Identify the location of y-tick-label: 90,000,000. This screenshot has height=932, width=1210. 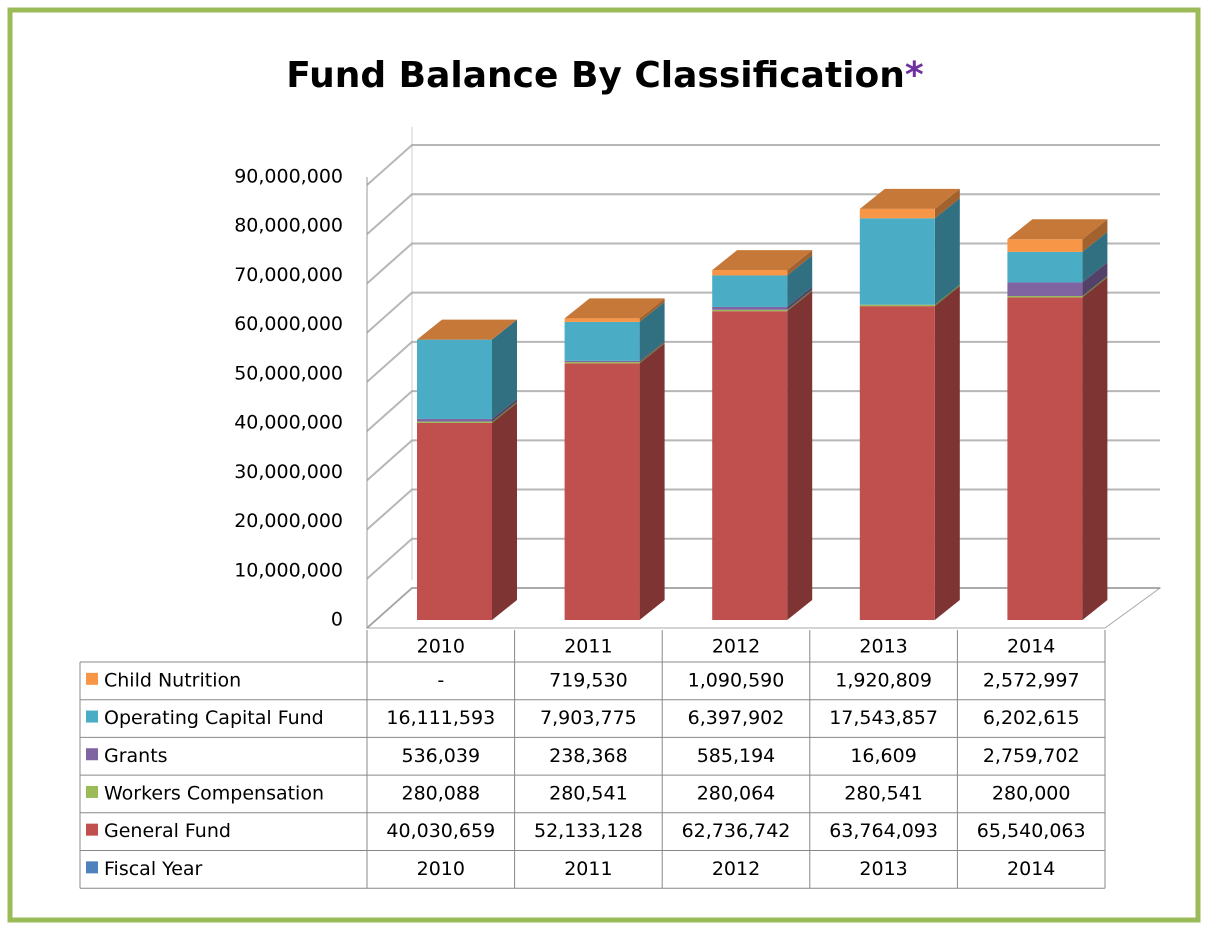
(288, 177).